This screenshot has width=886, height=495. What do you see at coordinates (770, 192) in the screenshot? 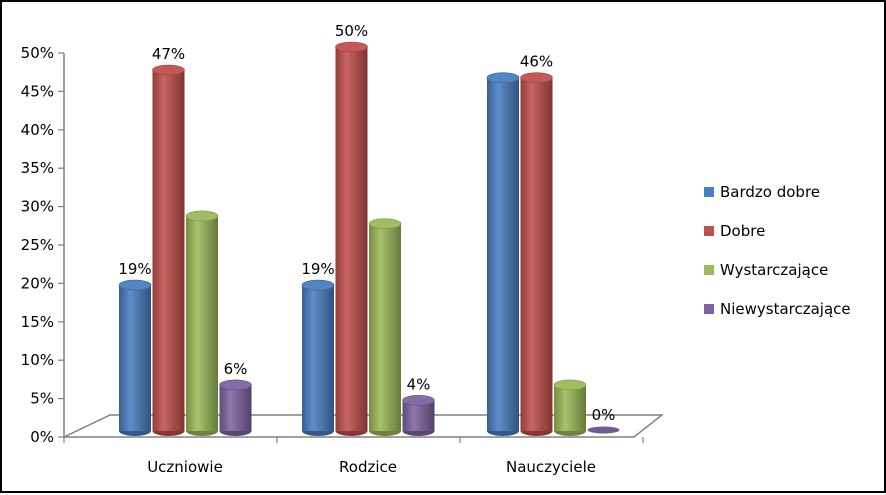
I see `legend-label: Bardzo dobre` at bounding box center [770, 192].